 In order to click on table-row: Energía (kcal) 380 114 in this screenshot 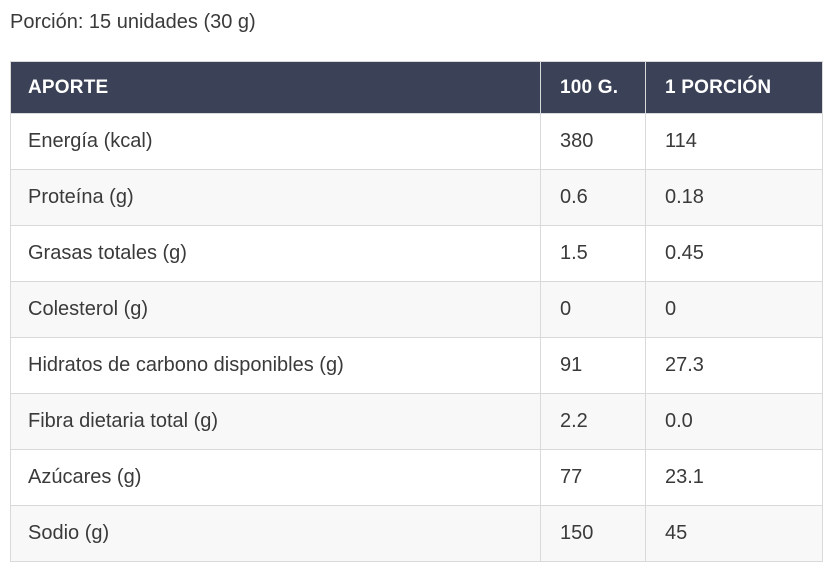, I will do `click(416, 141)`.